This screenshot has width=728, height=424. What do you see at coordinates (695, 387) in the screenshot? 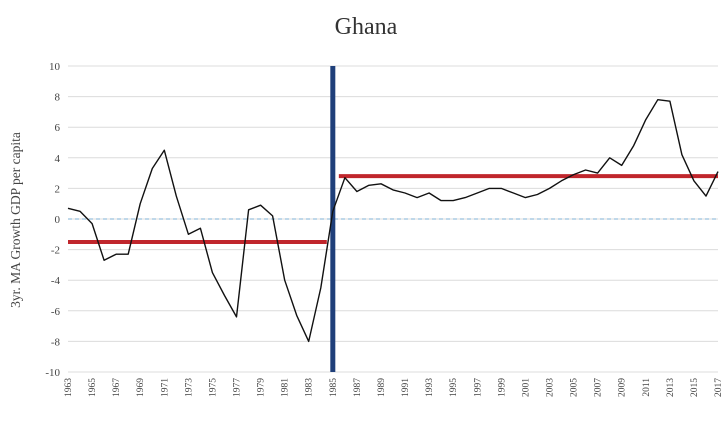
I see `x-tick-label: 2015` at bounding box center [695, 387].